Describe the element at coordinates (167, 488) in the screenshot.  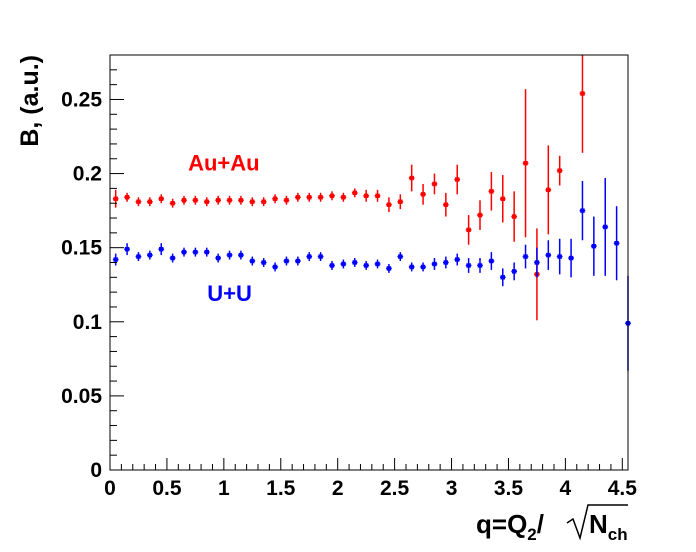
I see `x-tick-label: 0.5` at that location.